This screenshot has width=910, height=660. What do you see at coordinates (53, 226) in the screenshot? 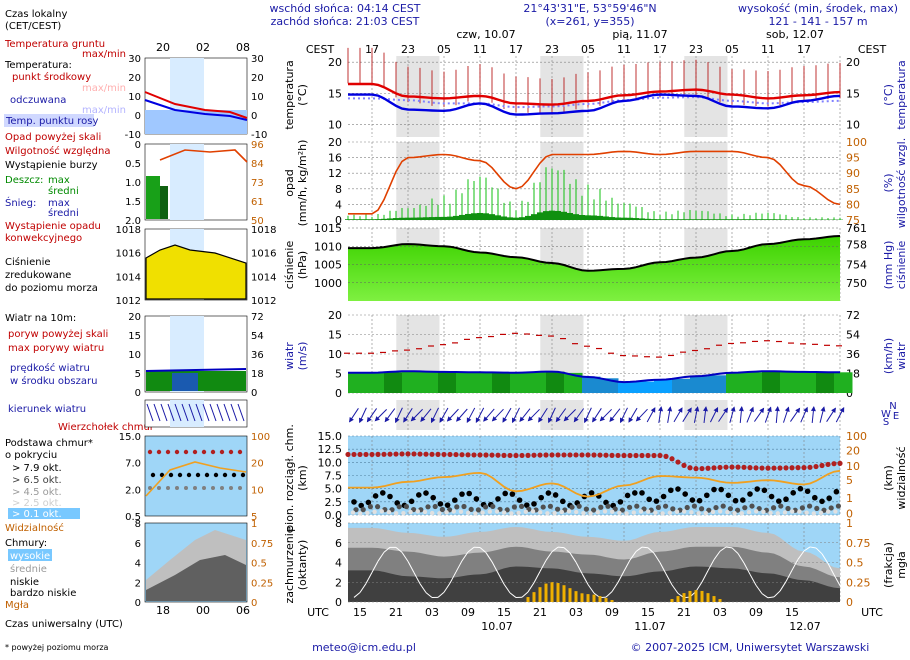
I see `legend-convective: Wystąpienie opadu` at bounding box center [53, 226].